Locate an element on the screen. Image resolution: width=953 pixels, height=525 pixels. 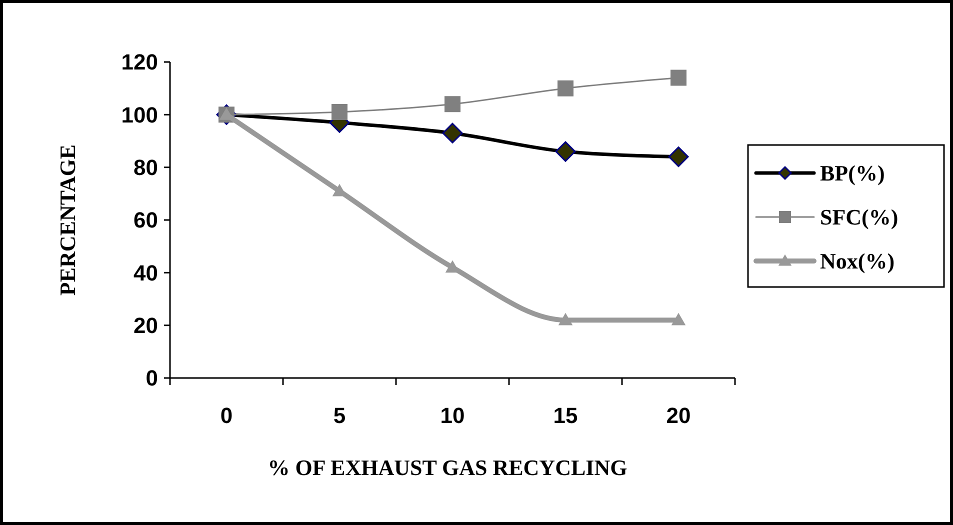
x-tick-label: 15 is located at coordinates (565, 415).